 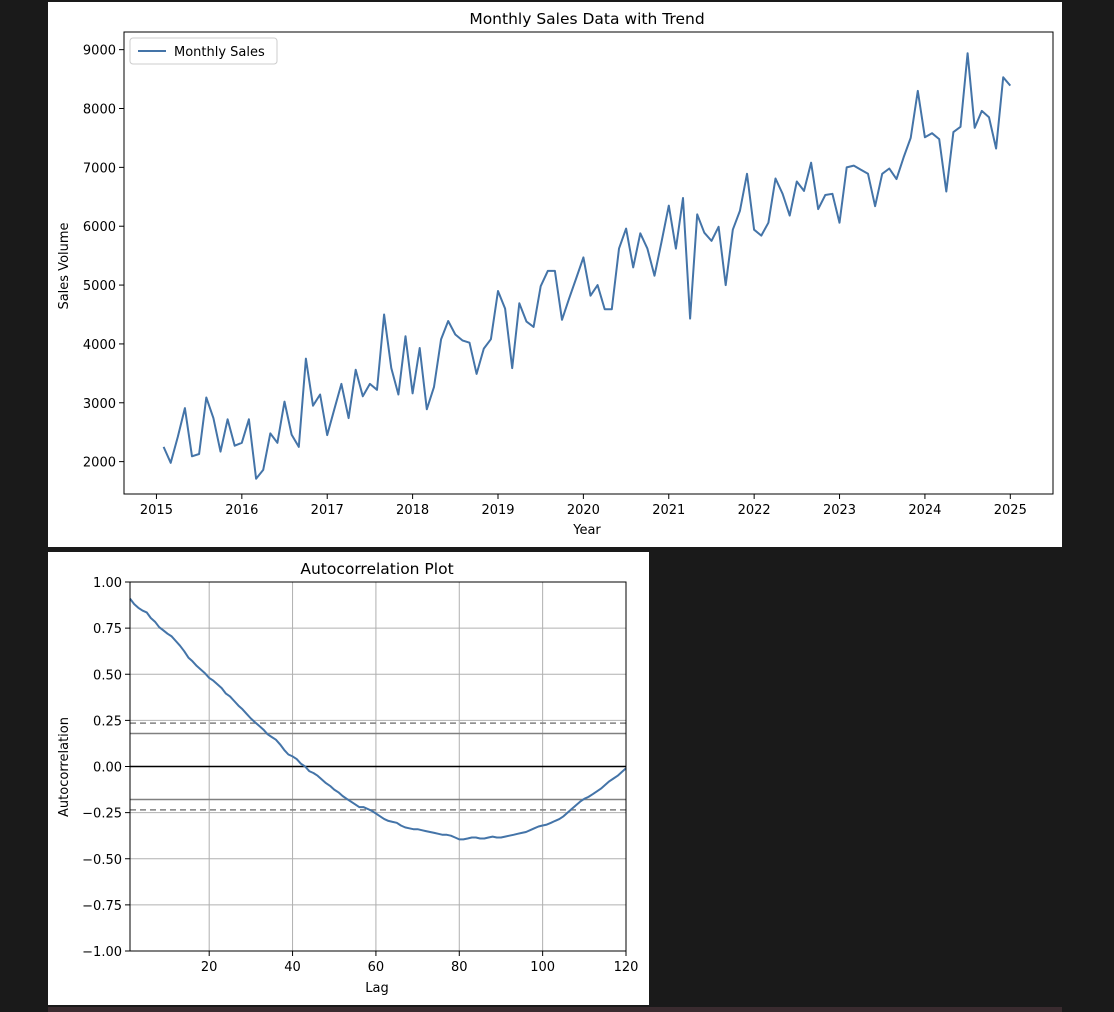 I want to click on sales-y-tick-label: 9000, so click(x=99, y=51).